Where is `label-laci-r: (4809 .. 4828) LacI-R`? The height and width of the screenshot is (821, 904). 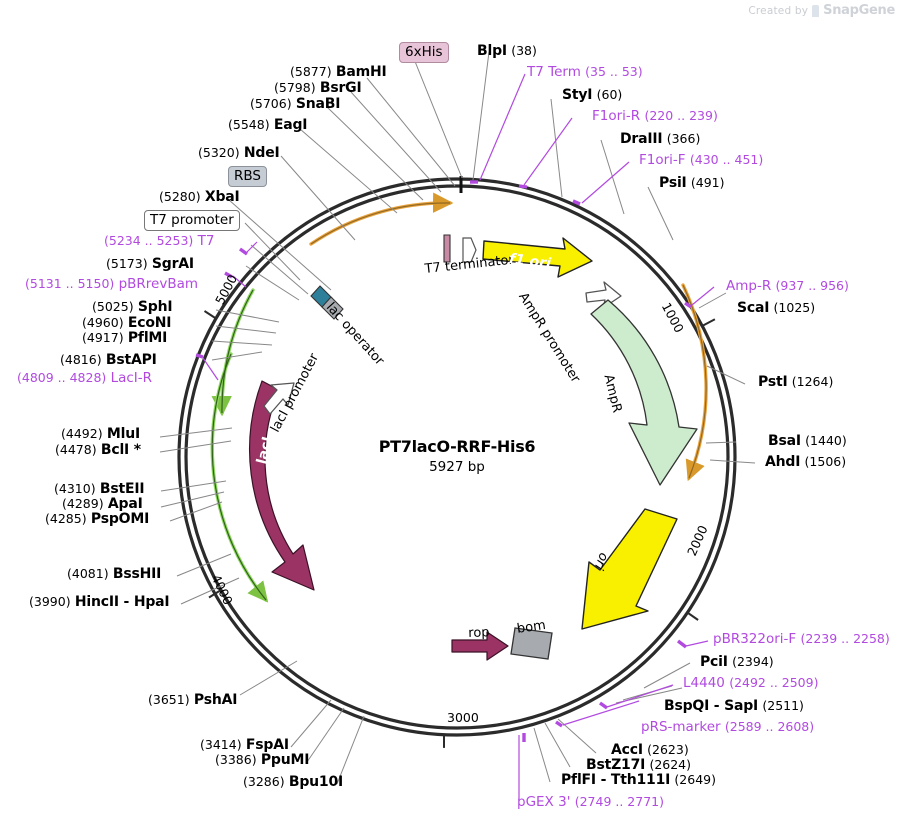 label-laci-r: (4809 .. 4828) LacI-R is located at coordinates (85, 378).